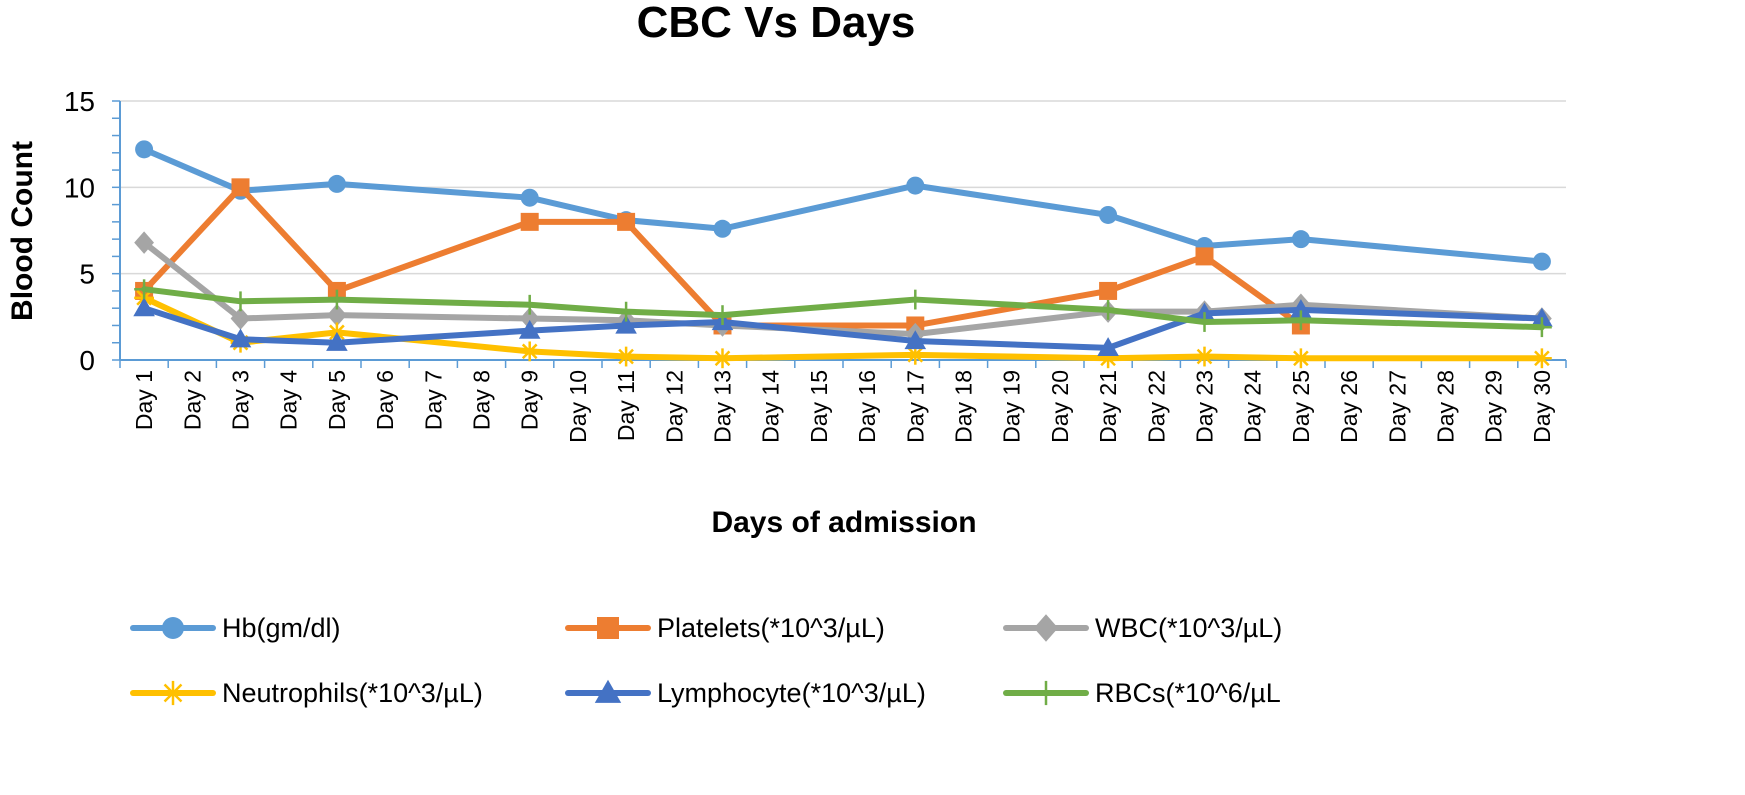  I want to click on x-tick-label: Day 17, so click(915, 406).